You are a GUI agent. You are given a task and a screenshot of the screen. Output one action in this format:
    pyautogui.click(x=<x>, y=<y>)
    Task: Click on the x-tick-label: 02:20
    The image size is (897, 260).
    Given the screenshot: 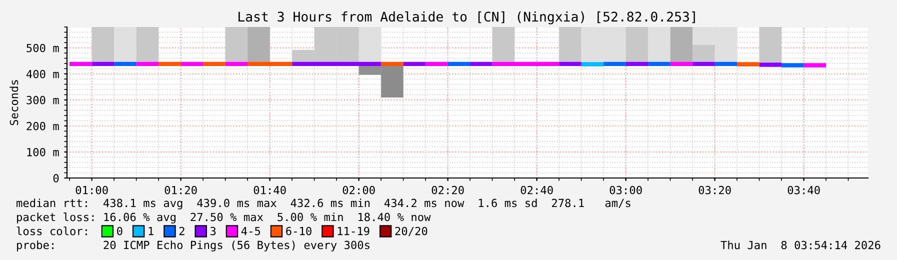 What is the action you would take?
    pyautogui.click(x=448, y=190)
    